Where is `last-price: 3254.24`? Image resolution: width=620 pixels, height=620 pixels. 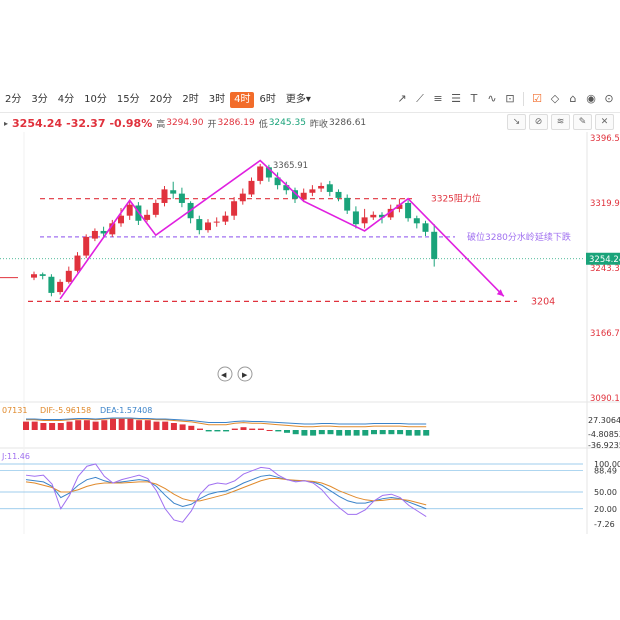 last-price: 3254.24 is located at coordinates (37, 123).